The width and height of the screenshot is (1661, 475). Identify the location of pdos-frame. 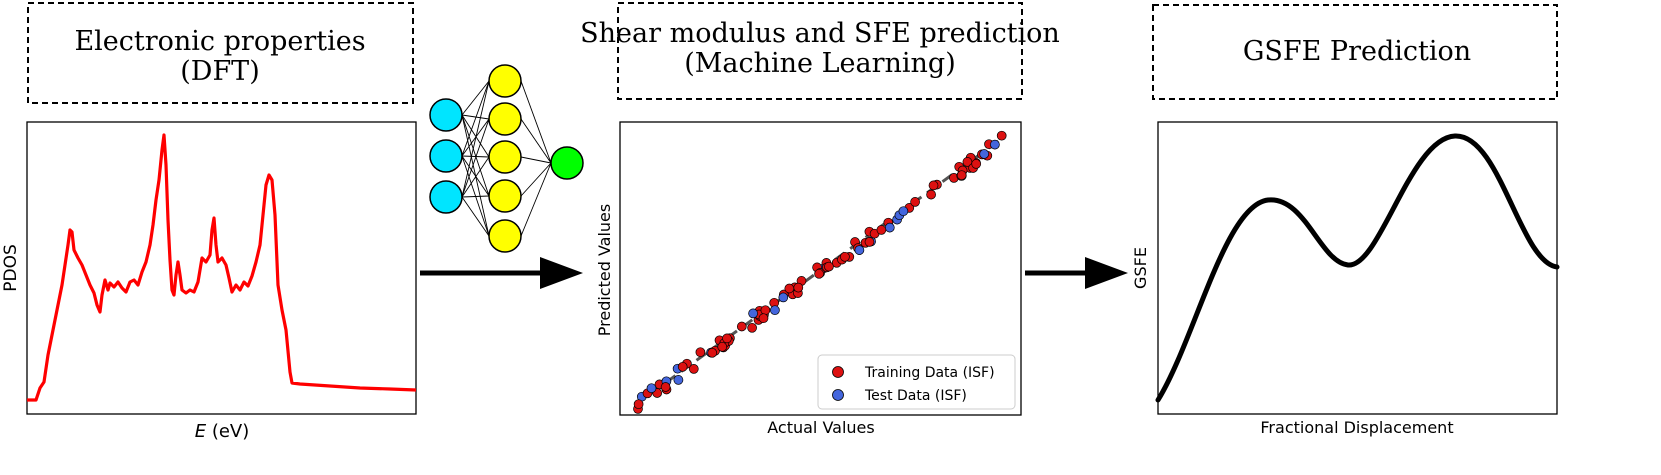
(221, 268).